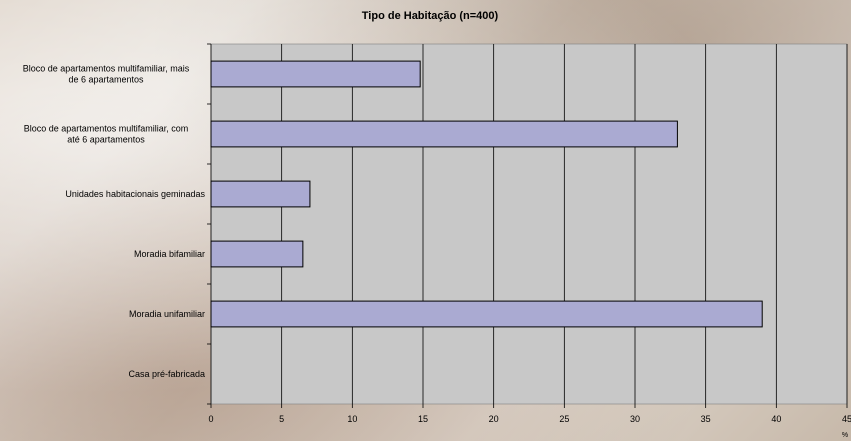  I want to click on x-tick-label-25: 25, so click(564, 419).